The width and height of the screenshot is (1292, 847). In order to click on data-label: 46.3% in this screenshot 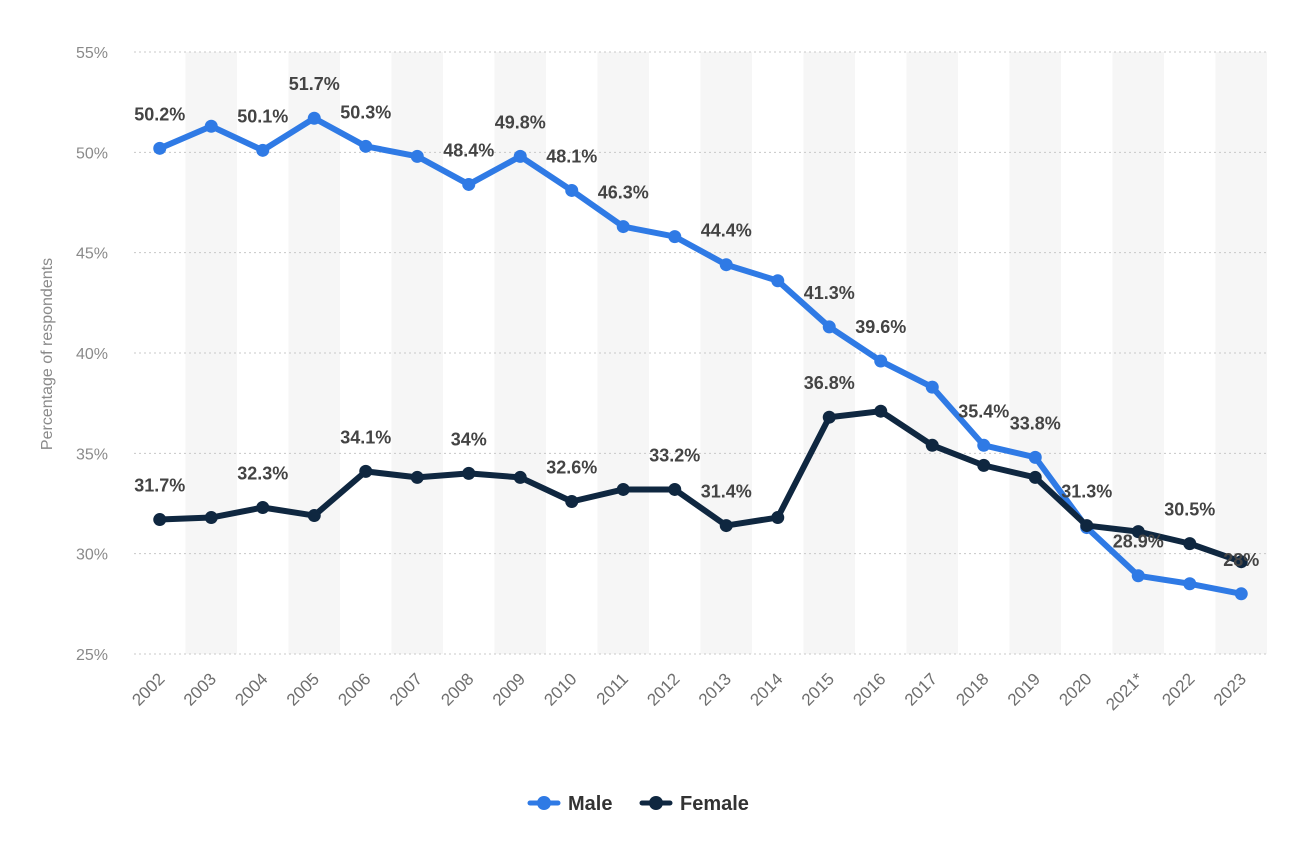, I will do `click(623, 193)`.